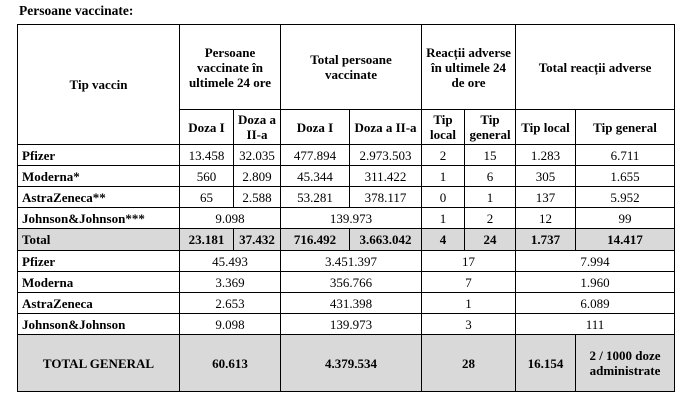  What do you see at coordinates (385, 197) in the screenshot?
I see `cell: 378.117` at bounding box center [385, 197].